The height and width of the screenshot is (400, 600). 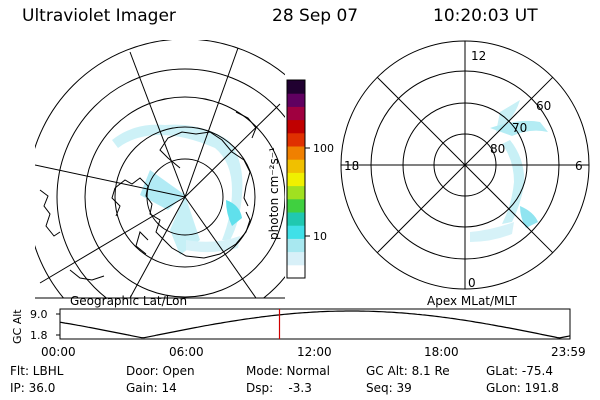 What do you see at coordinates (478, 56) in the screenshot?
I see `mlt-label-12: 12` at bounding box center [478, 56].